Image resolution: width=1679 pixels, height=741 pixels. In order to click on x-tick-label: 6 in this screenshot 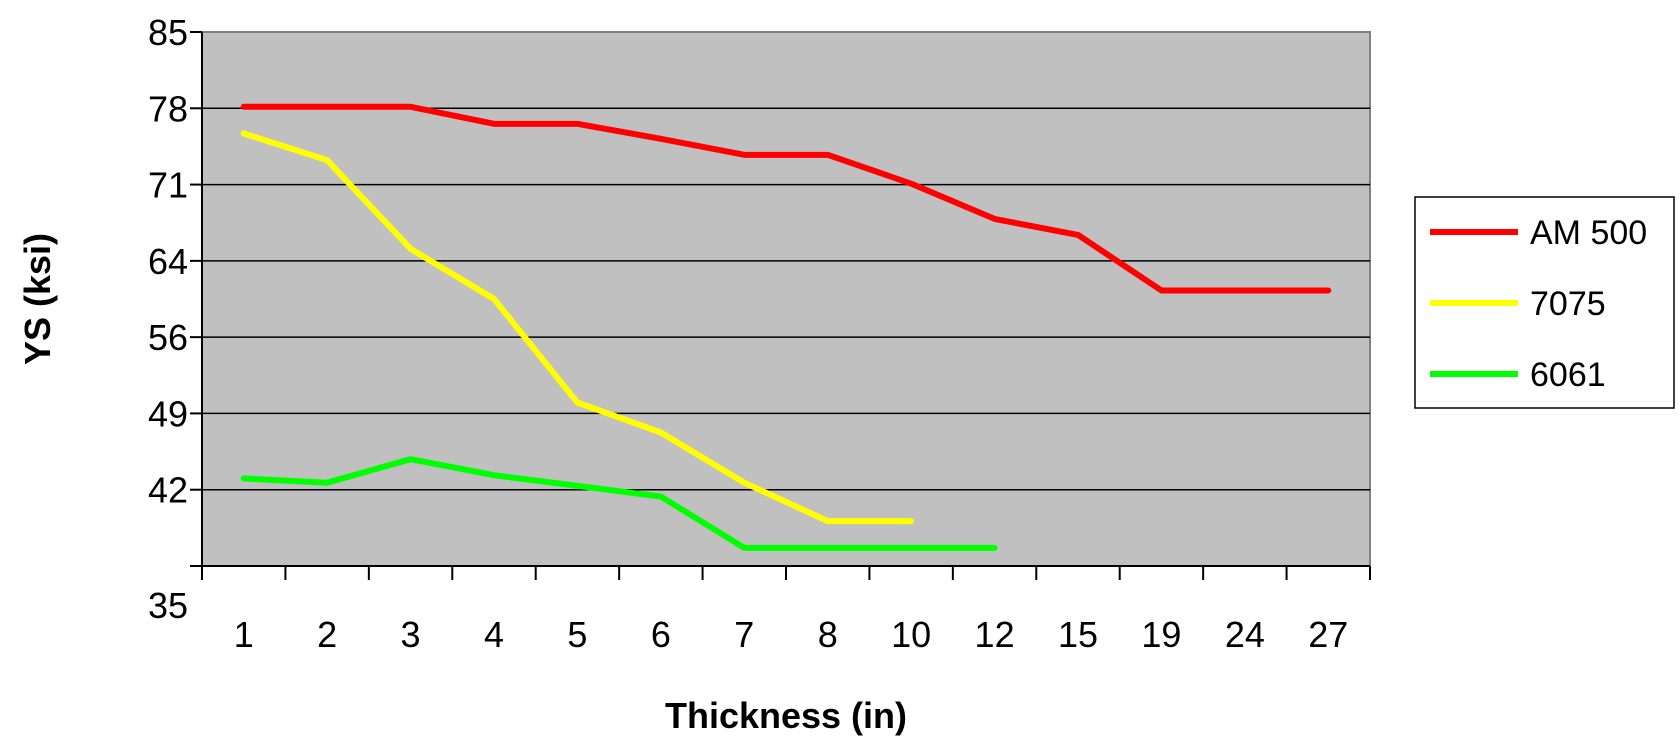, I will do `click(661, 634)`.